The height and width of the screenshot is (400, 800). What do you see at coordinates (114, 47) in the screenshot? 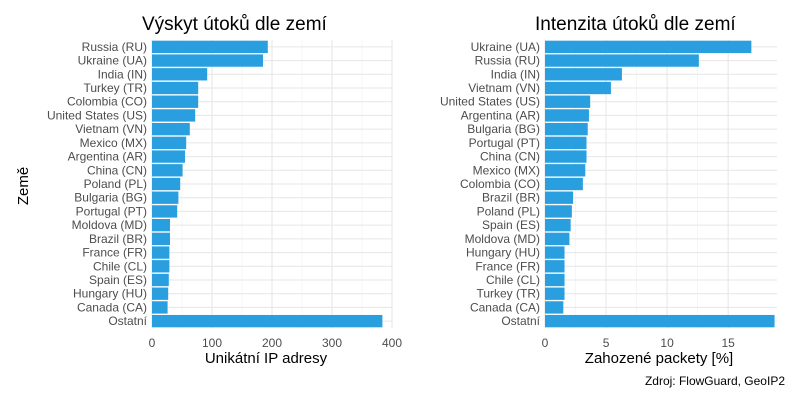
I see `left-y-tick-label: Russia (RU)` at bounding box center [114, 47].